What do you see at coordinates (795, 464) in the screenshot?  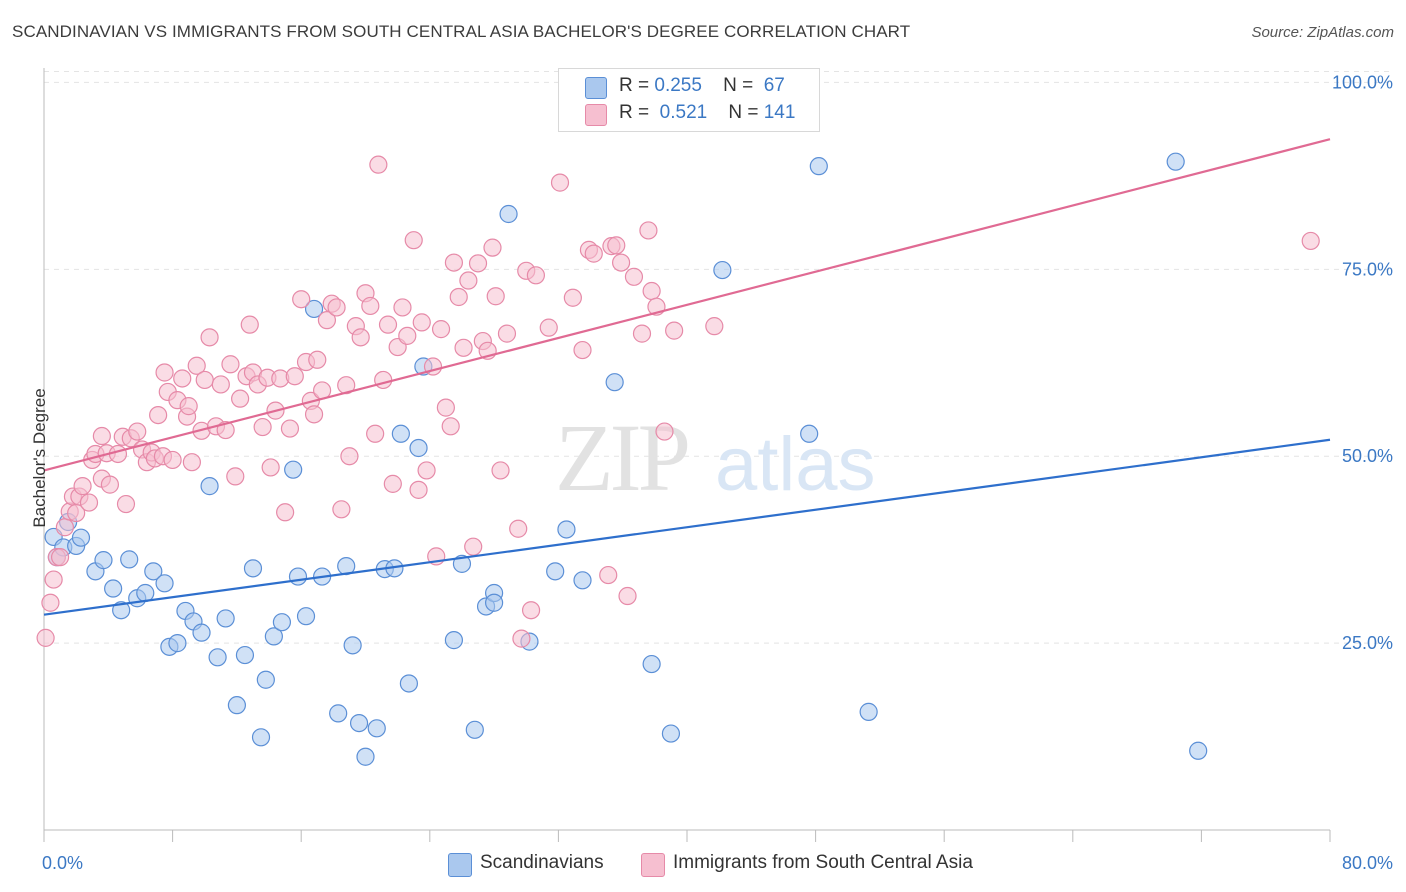 I see `svg-text: atlas` at bounding box center [795, 464].